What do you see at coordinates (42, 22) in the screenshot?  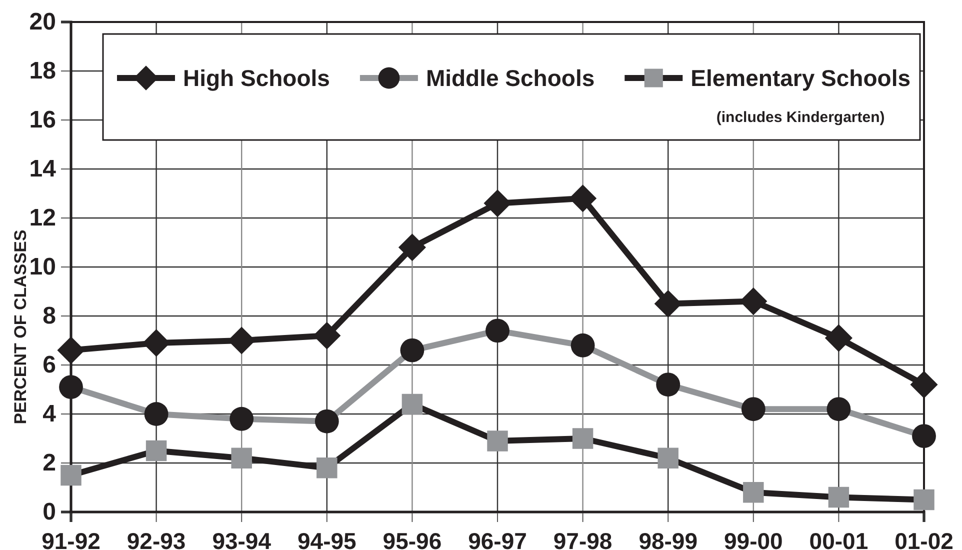 I see `y-tick-label: 20` at bounding box center [42, 22].